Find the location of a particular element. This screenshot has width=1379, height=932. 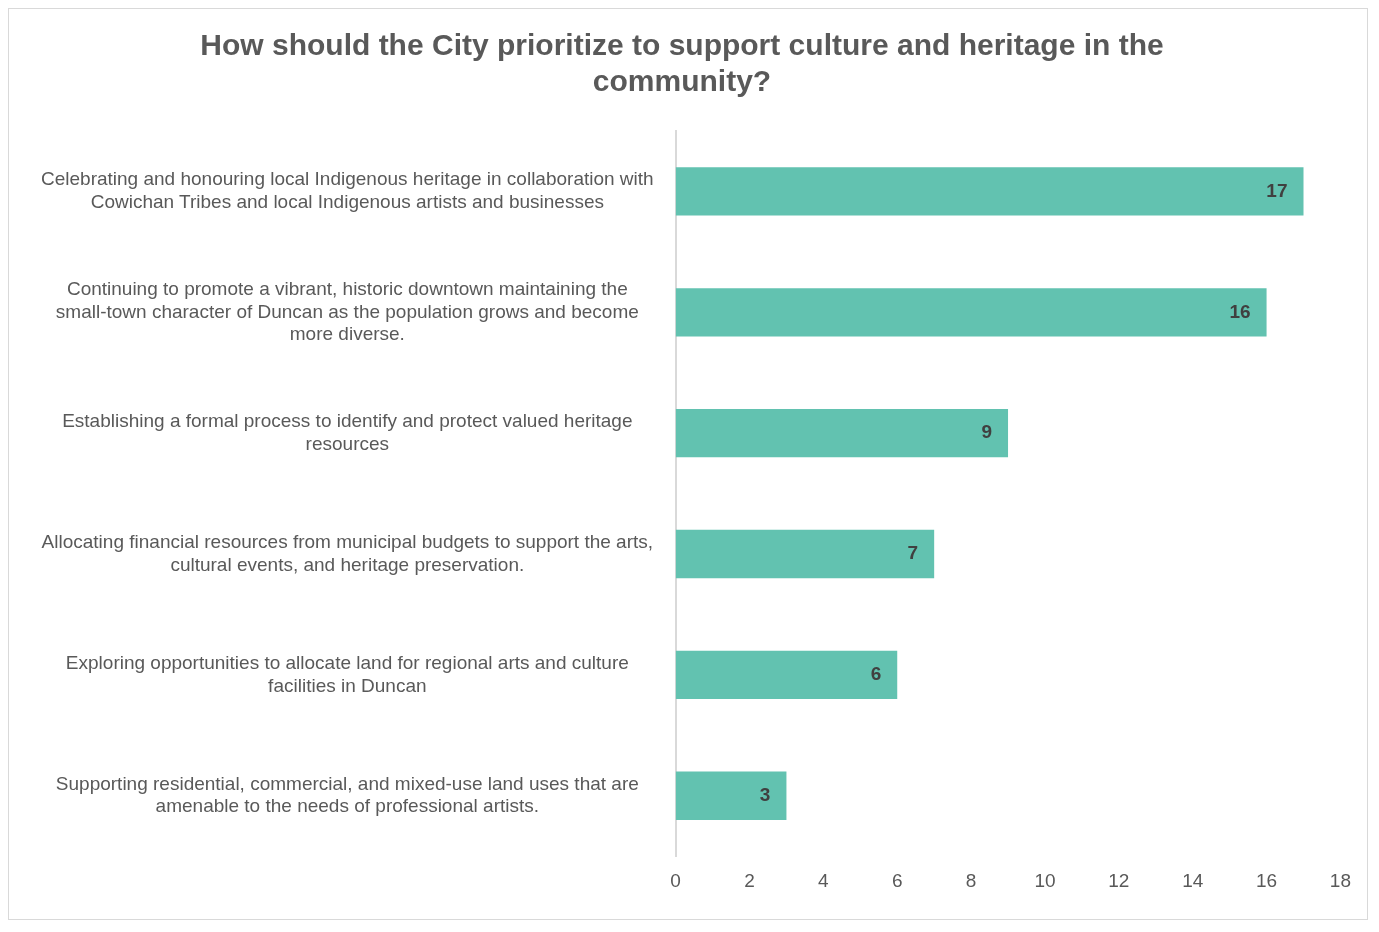

y-tick-label: Continuing to promote a vibrant, historic downtown maintaining the small-town character of Duncan as the population grows and become more diverse. is located at coordinates (347, 311).